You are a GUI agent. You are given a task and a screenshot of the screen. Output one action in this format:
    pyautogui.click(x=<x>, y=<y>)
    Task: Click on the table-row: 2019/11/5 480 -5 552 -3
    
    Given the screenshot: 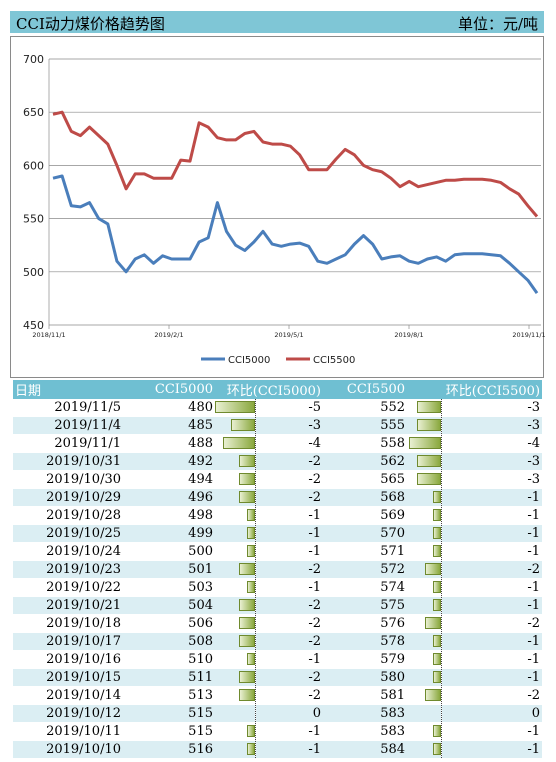 What is the action you would take?
    pyautogui.click(x=278, y=408)
    